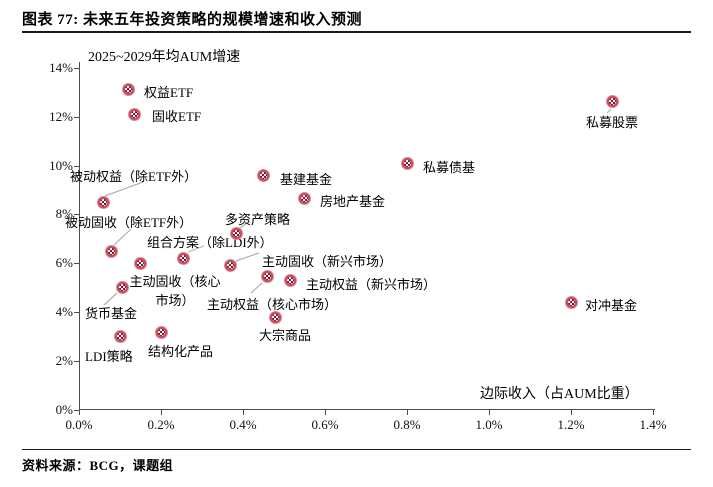 This screenshot has width=713, height=487. What do you see at coordinates (111, 313) in the screenshot?
I see `point-label-money-market-fund: 货币基金` at bounding box center [111, 313].